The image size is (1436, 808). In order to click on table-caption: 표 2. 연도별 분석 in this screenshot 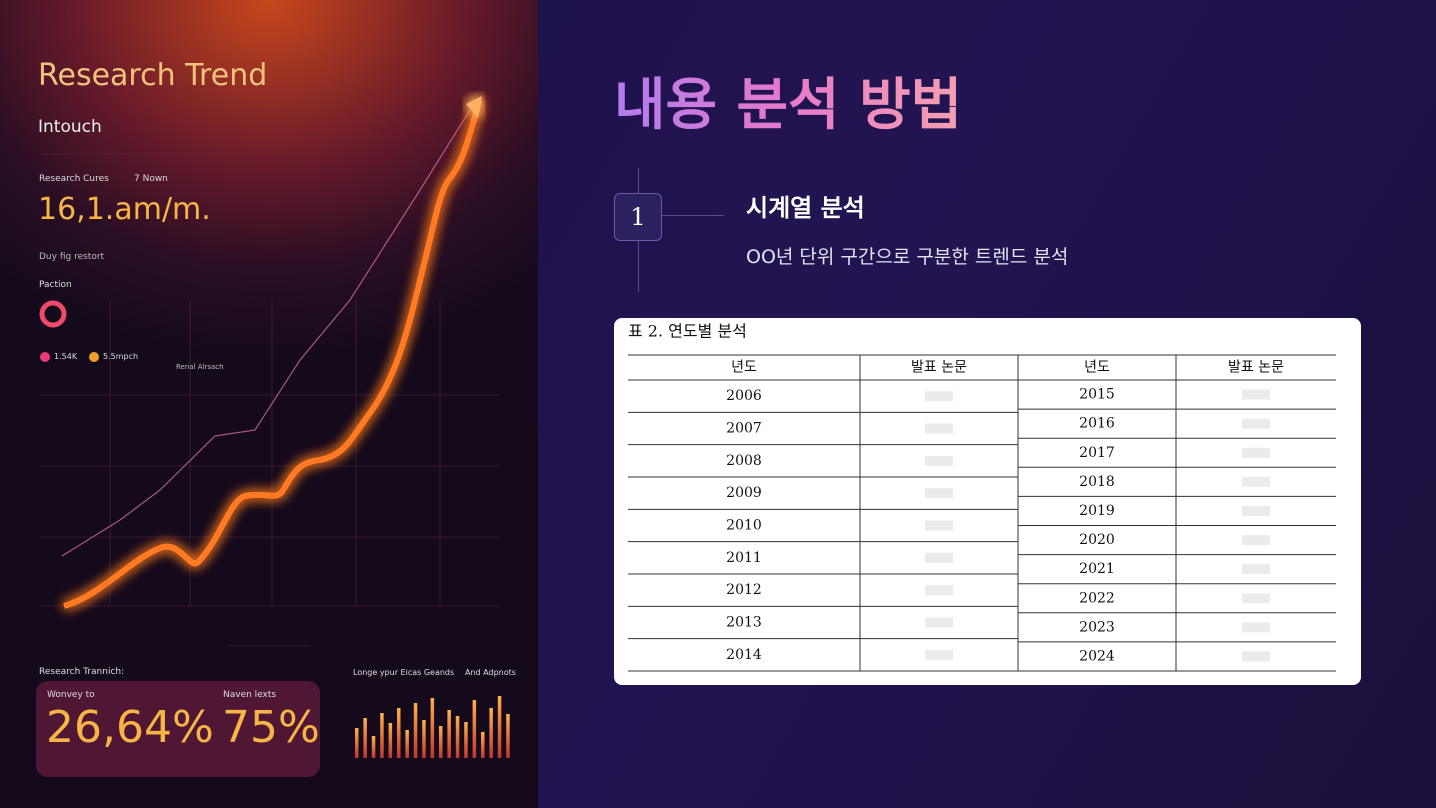, I will do `click(687, 331)`.